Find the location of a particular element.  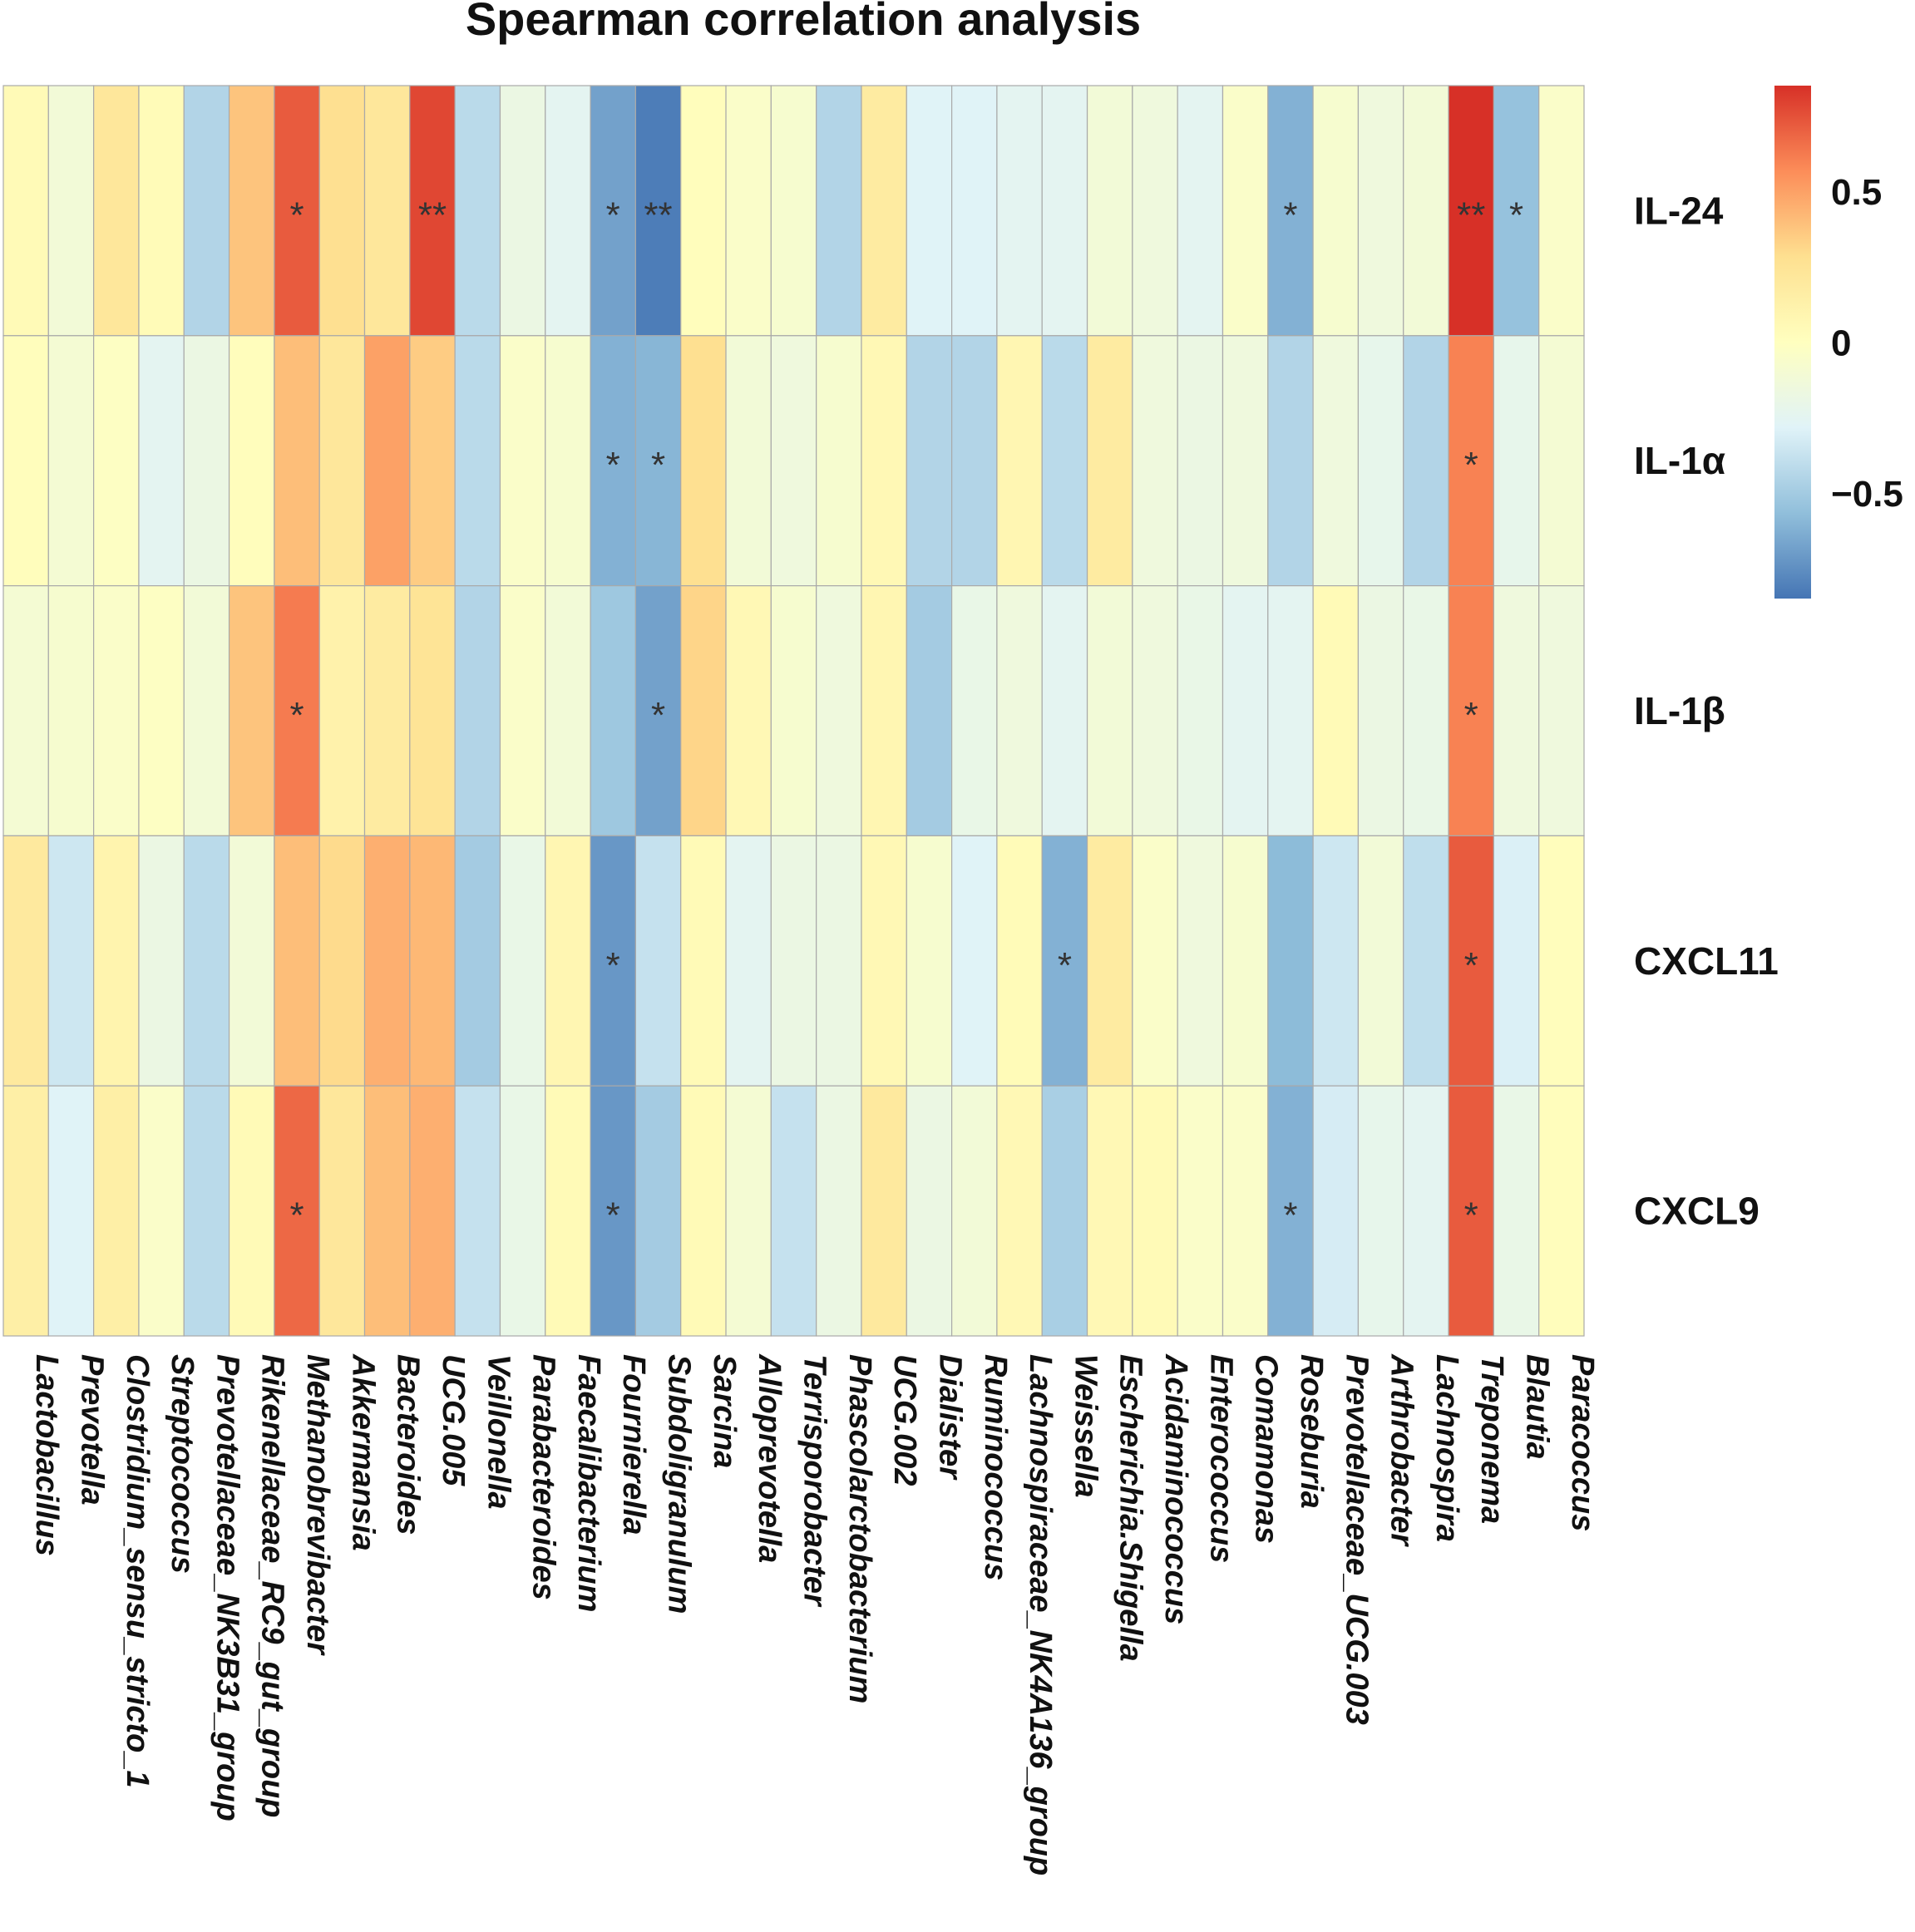

column-label: Comamonas is located at coordinates (1267, 1449).